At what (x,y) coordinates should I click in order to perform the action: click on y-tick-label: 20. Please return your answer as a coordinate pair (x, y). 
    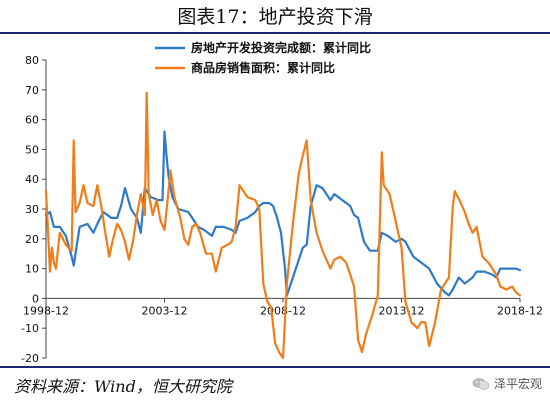
    Looking at the image, I should click on (32, 239).